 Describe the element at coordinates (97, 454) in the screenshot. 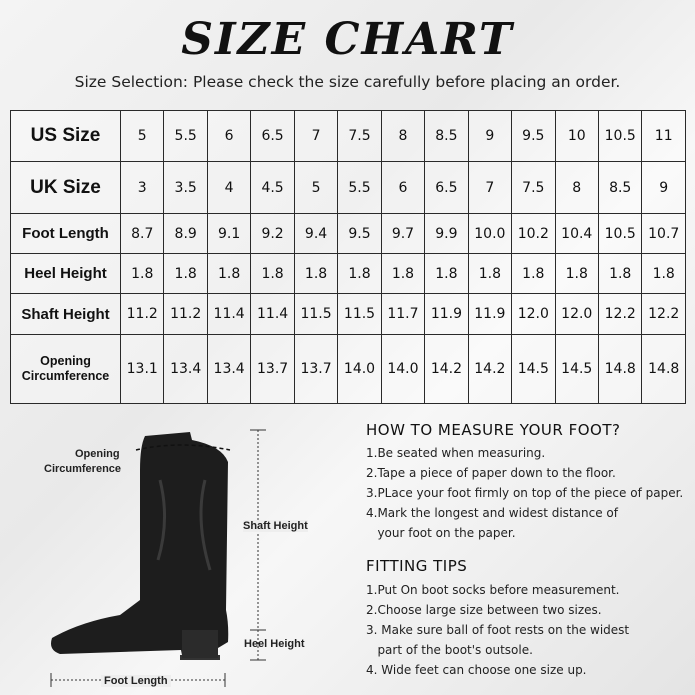

I see `opening-label: Opening` at that location.